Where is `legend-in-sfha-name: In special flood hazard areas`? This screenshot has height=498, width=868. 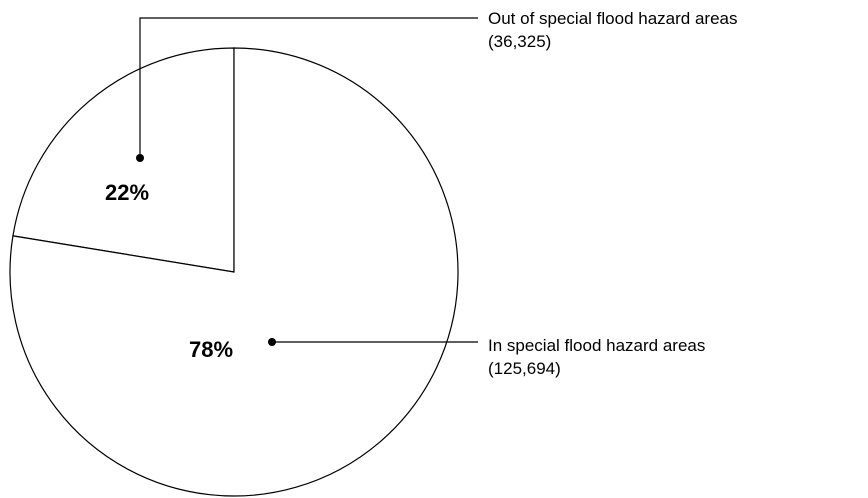
legend-in-sfha-name: In special flood hazard areas is located at coordinates (596, 345).